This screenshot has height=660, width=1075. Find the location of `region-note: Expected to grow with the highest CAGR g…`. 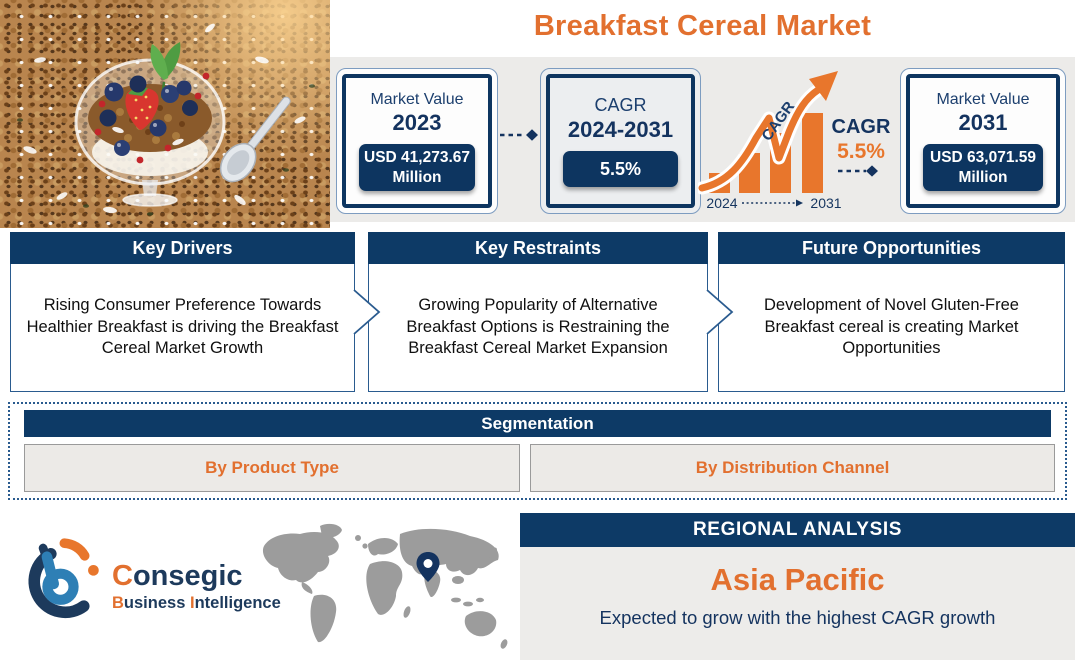

region-note: Expected to grow with the highest CAGR g… is located at coordinates (797, 617).